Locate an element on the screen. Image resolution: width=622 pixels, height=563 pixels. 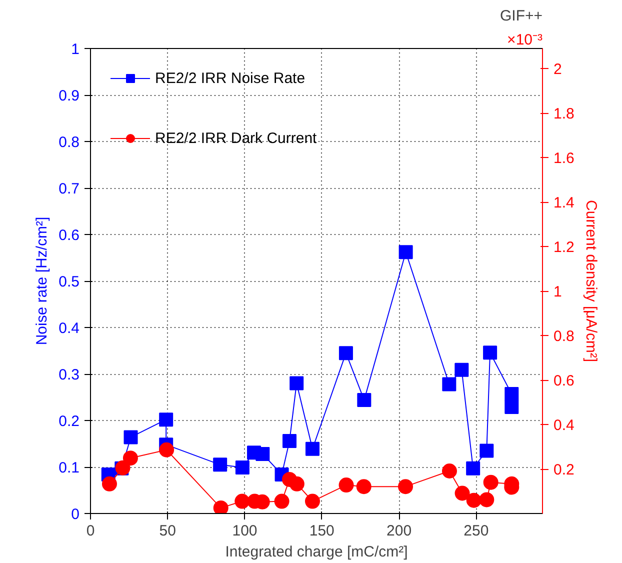
y-axis-title: Noise rate [Hz/cm²] is located at coordinates (42, 281).